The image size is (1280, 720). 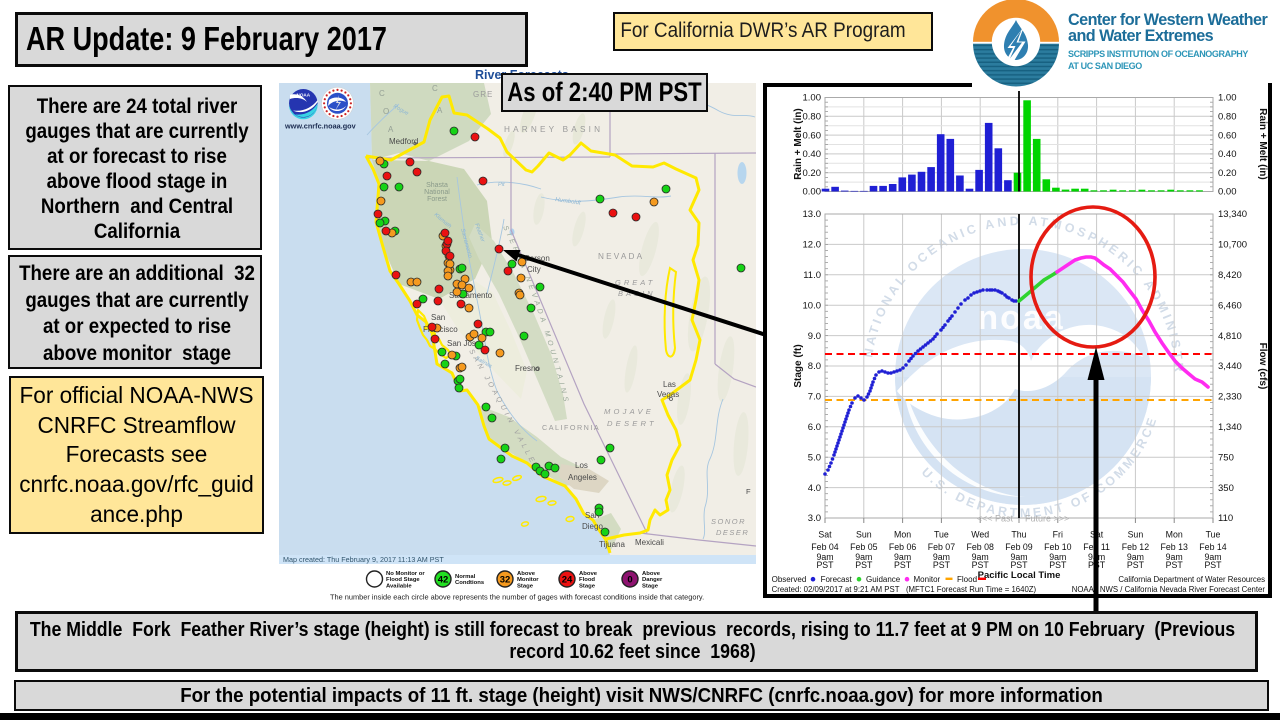 I want to click on svg-text: Flood Stage, so click(x=403, y=580).